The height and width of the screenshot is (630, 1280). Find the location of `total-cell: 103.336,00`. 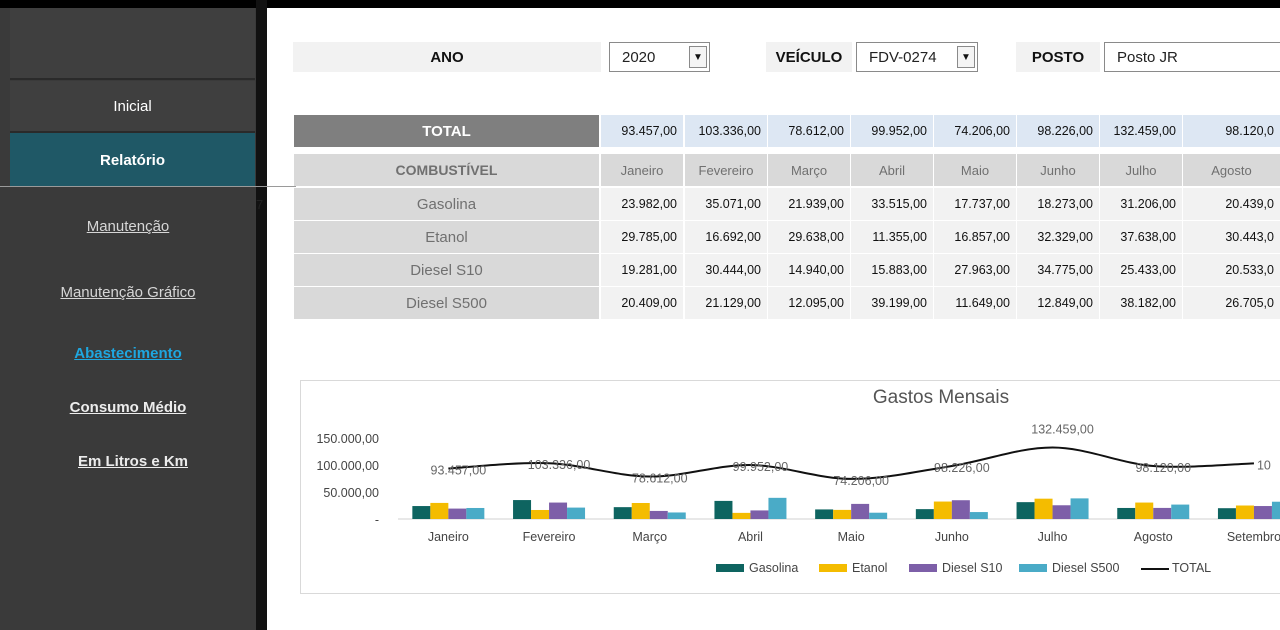

total-cell: 103.336,00 is located at coordinates (726, 131).